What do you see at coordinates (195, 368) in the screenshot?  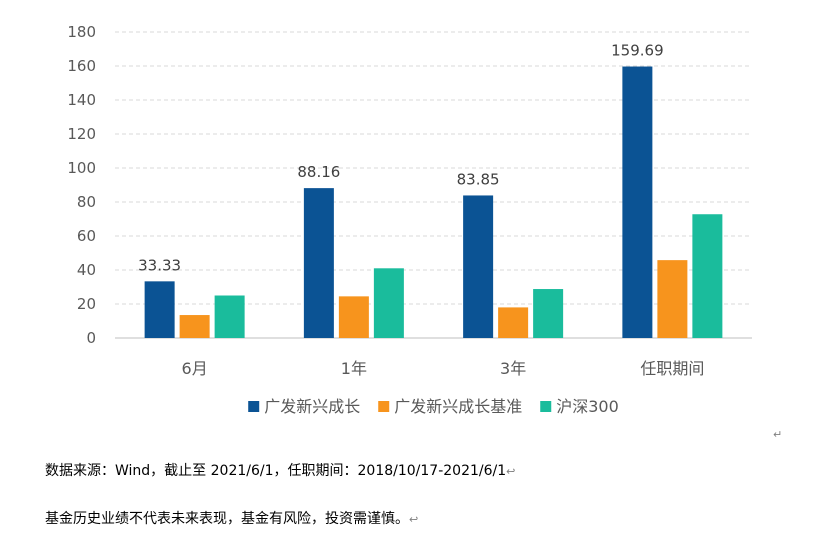 I see `x-tick-label: 6月` at bounding box center [195, 368].